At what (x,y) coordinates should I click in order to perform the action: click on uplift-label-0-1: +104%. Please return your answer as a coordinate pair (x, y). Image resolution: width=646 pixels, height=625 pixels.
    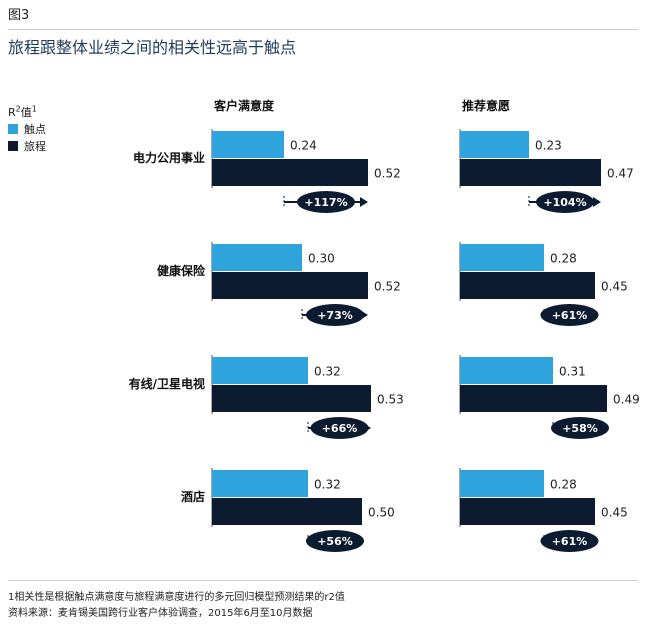
    Looking at the image, I should click on (564, 202).